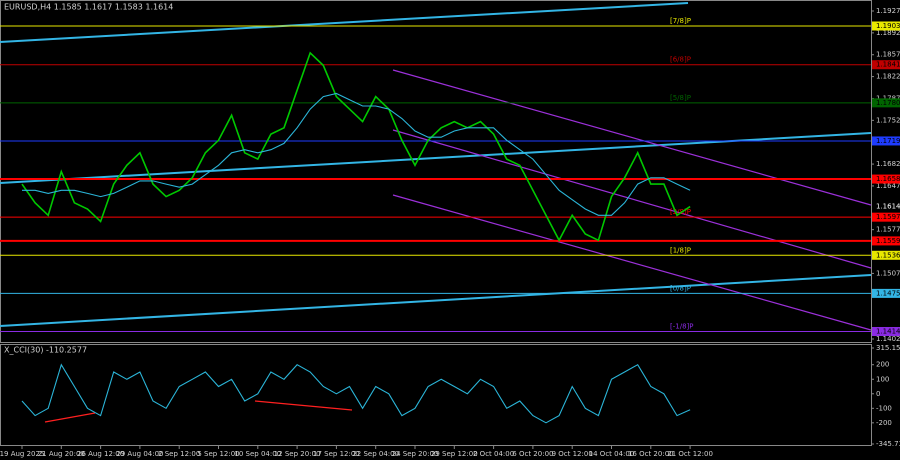 The width and height of the screenshot is (900, 460). I want to click on x-tick-label: 29 Aug 04:00, so click(139, 454).